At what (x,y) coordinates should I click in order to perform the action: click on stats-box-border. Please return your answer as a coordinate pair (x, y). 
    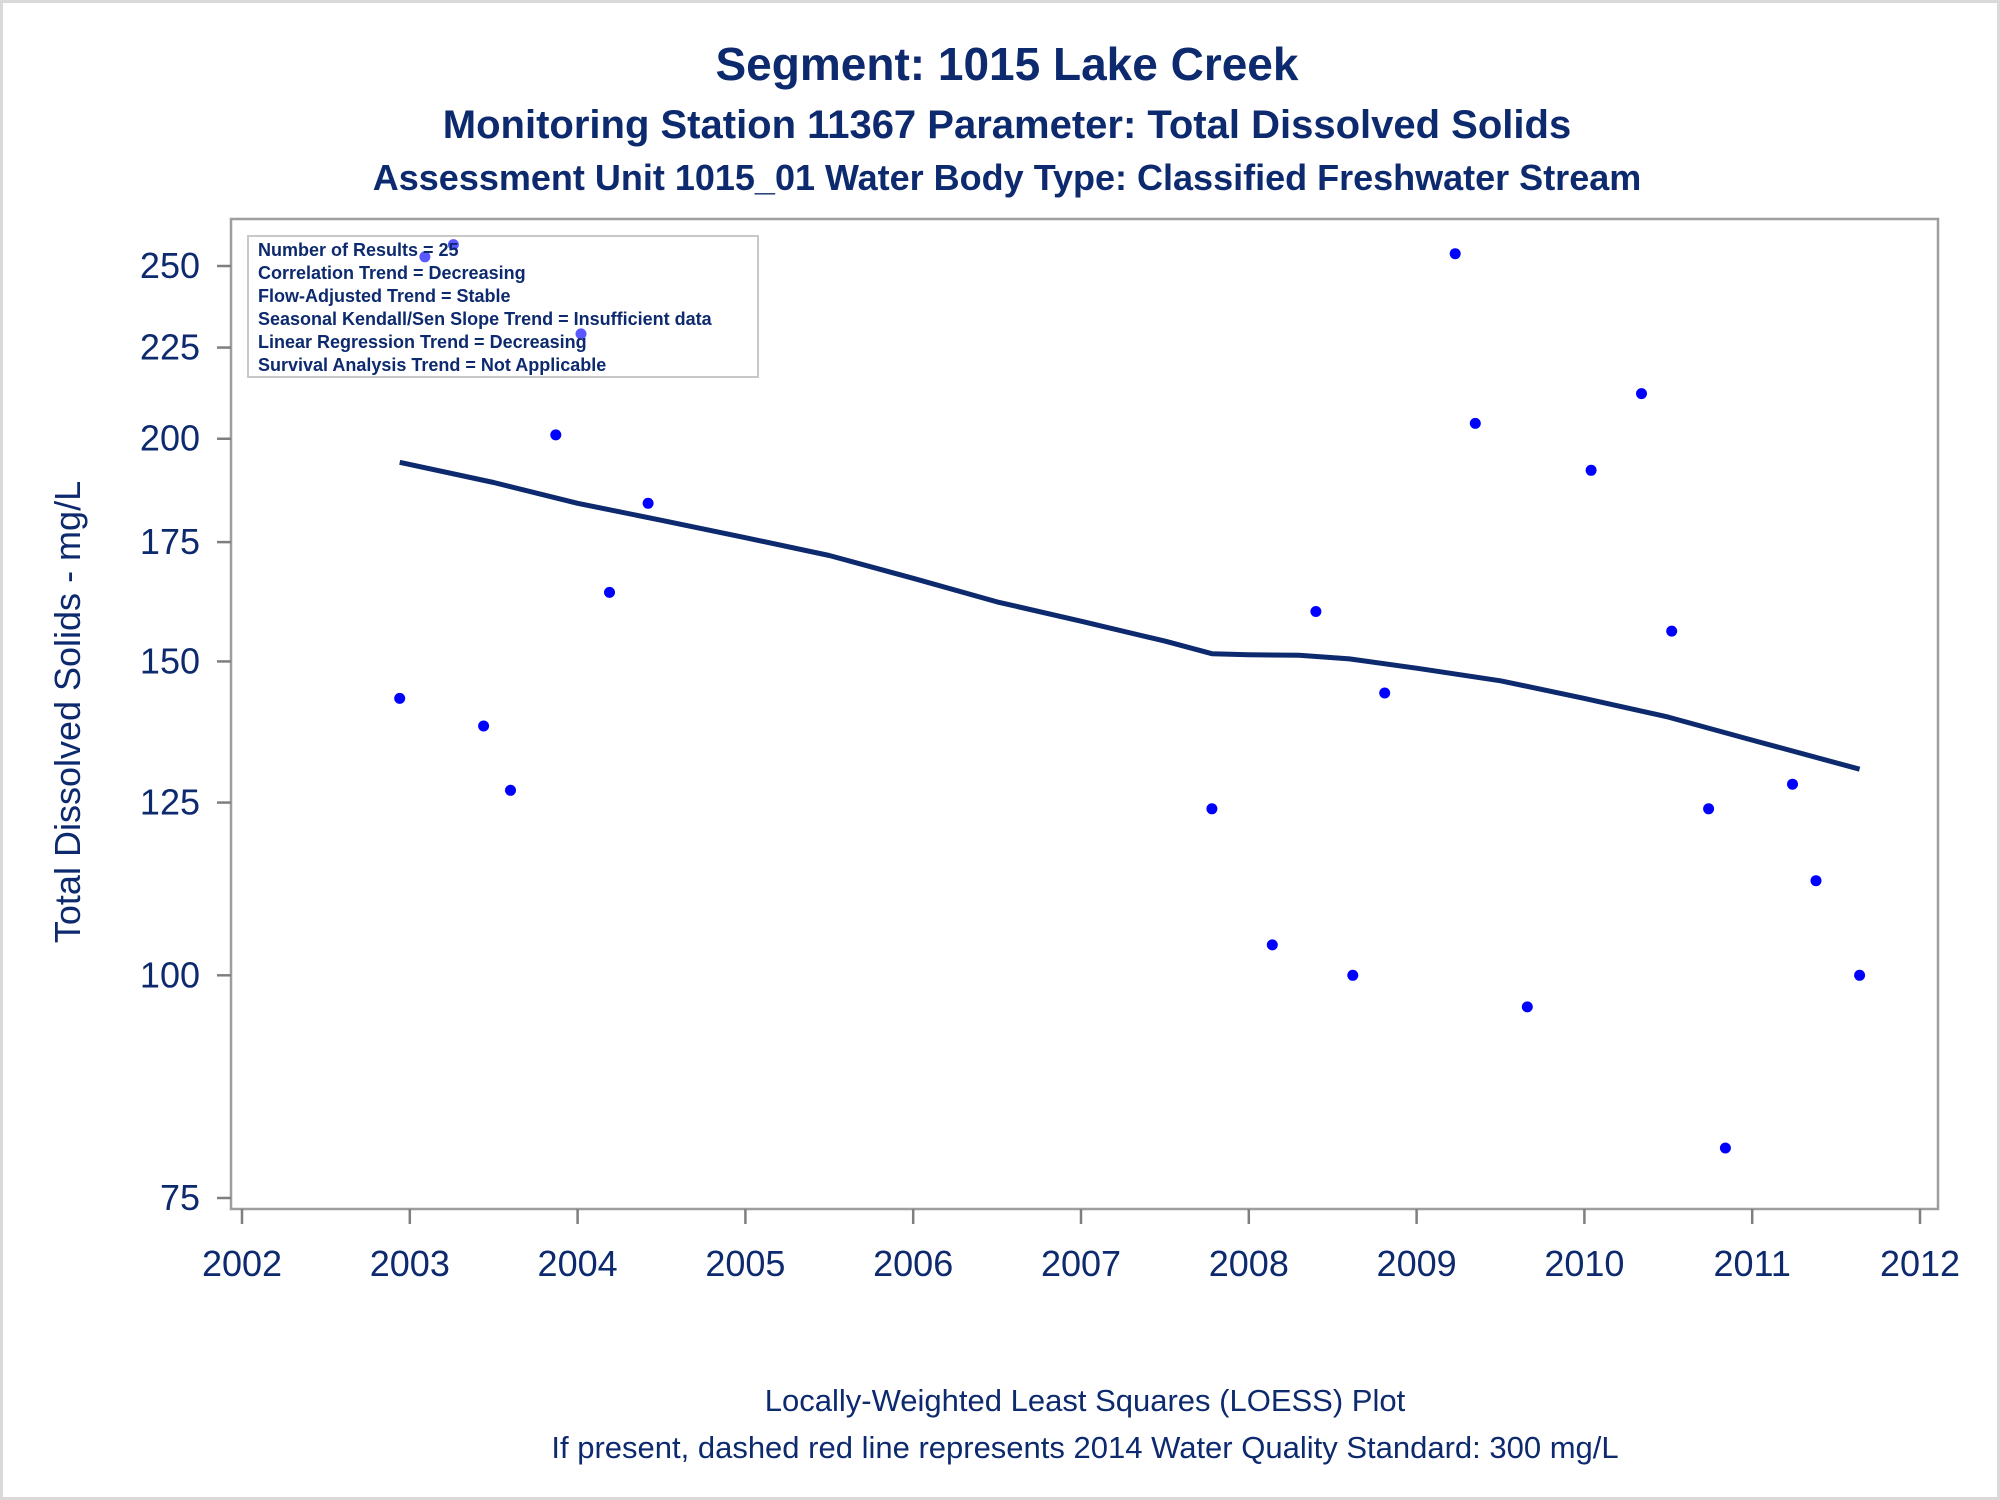
    Looking at the image, I should click on (503, 306).